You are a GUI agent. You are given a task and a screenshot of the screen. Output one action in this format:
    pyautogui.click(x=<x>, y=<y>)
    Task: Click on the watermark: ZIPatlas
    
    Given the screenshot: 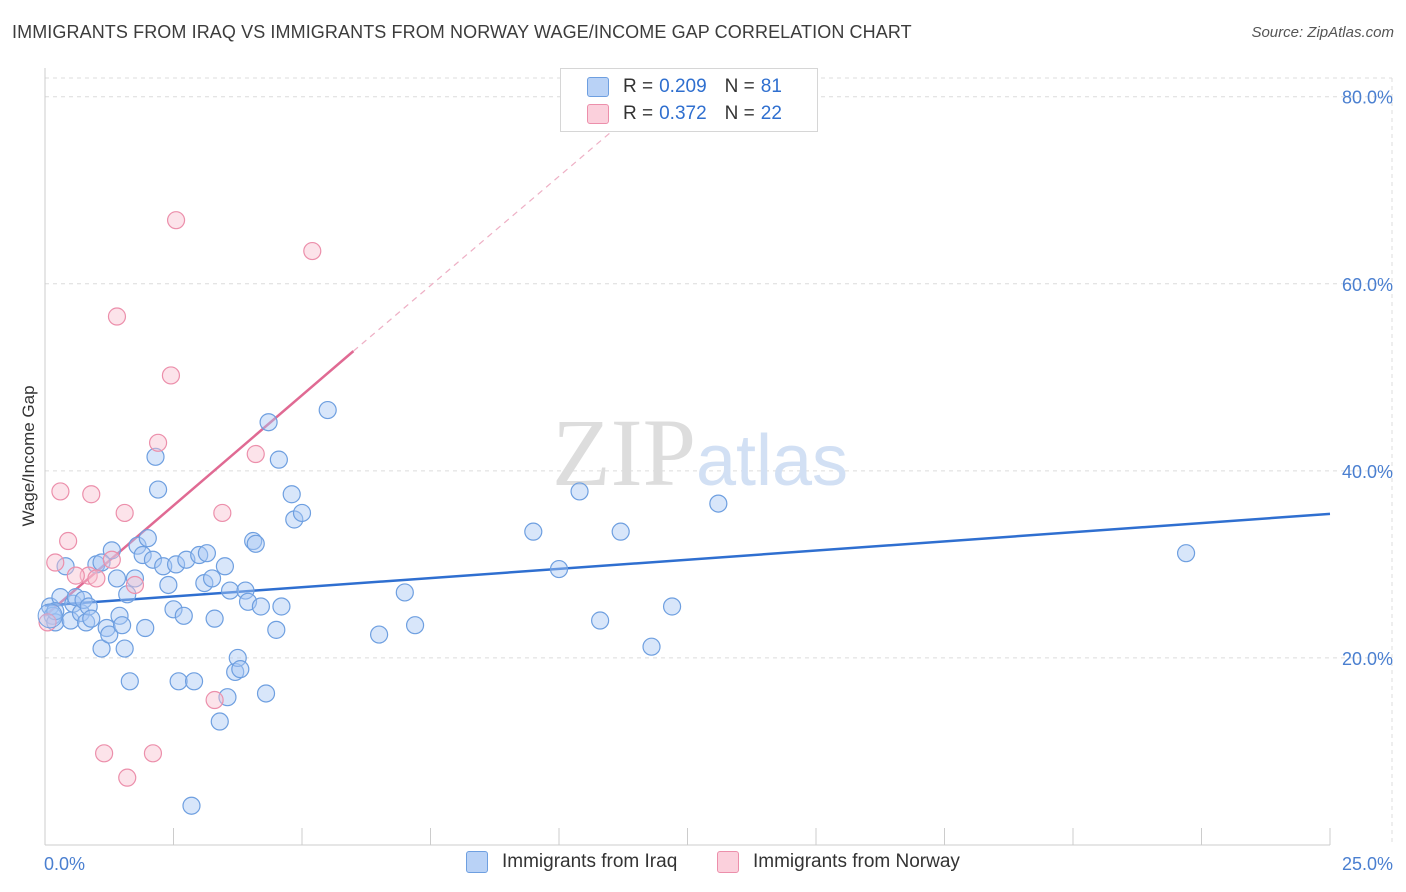 What is the action you would take?
    pyautogui.click(x=700, y=452)
    